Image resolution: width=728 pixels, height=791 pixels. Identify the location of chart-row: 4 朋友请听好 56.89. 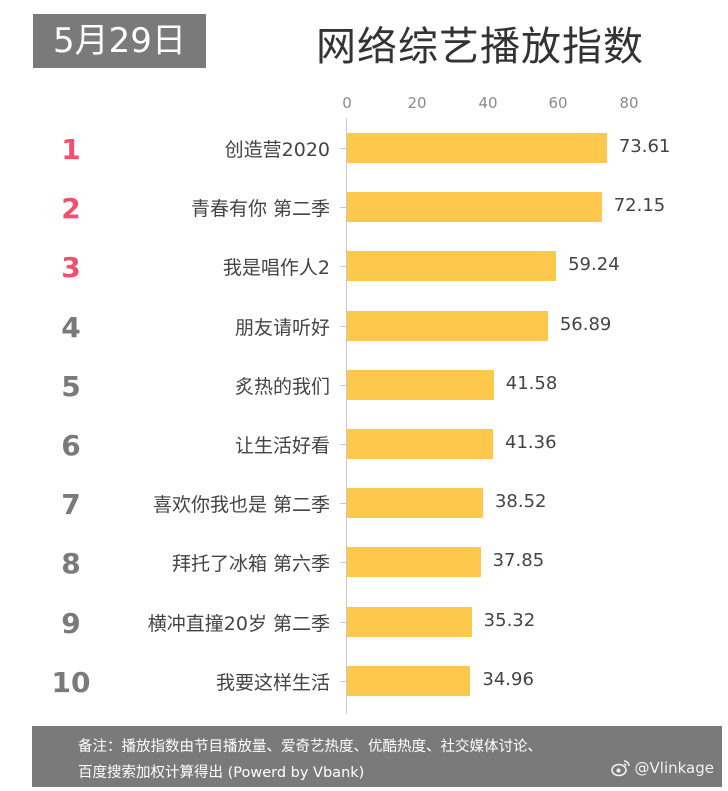
(364, 326).